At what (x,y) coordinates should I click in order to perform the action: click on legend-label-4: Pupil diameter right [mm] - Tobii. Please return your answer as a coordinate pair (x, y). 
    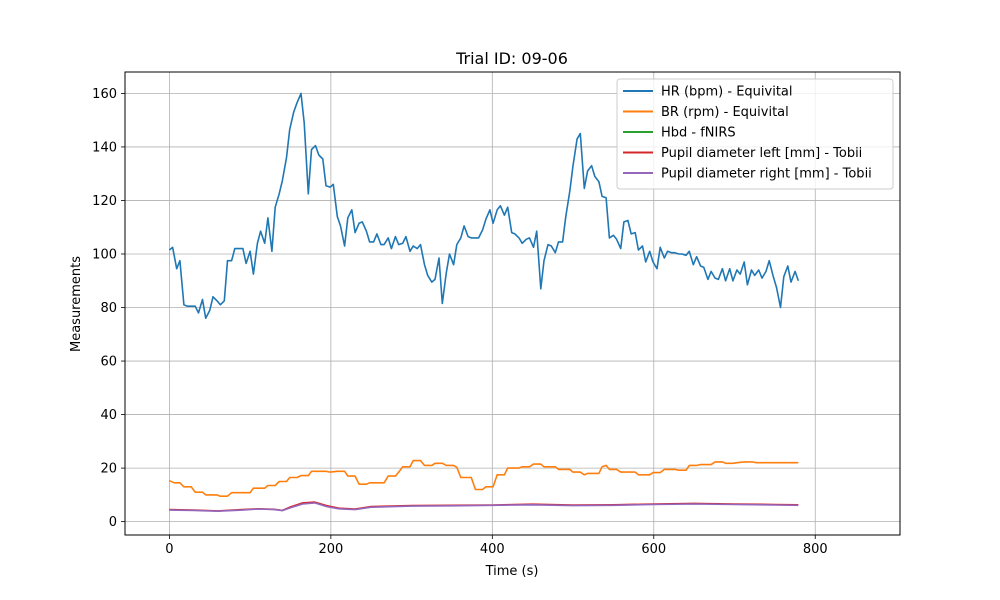
    Looking at the image, I should click on (766, 174).